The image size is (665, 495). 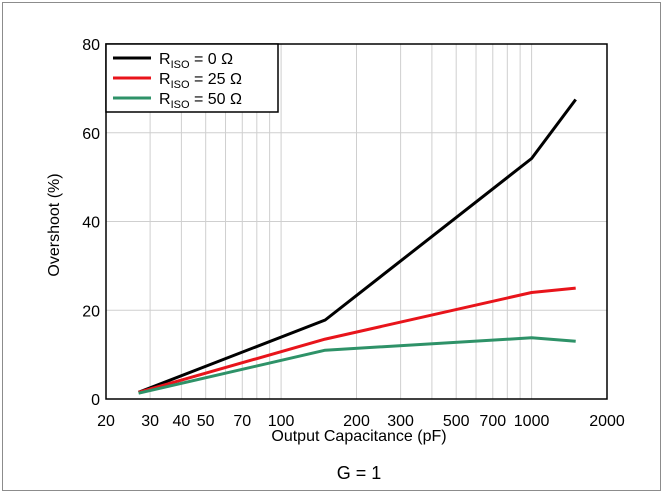 I want to click on y-axis-tick-labels: 0 20 40 60 80, so click(x=91, y=223).